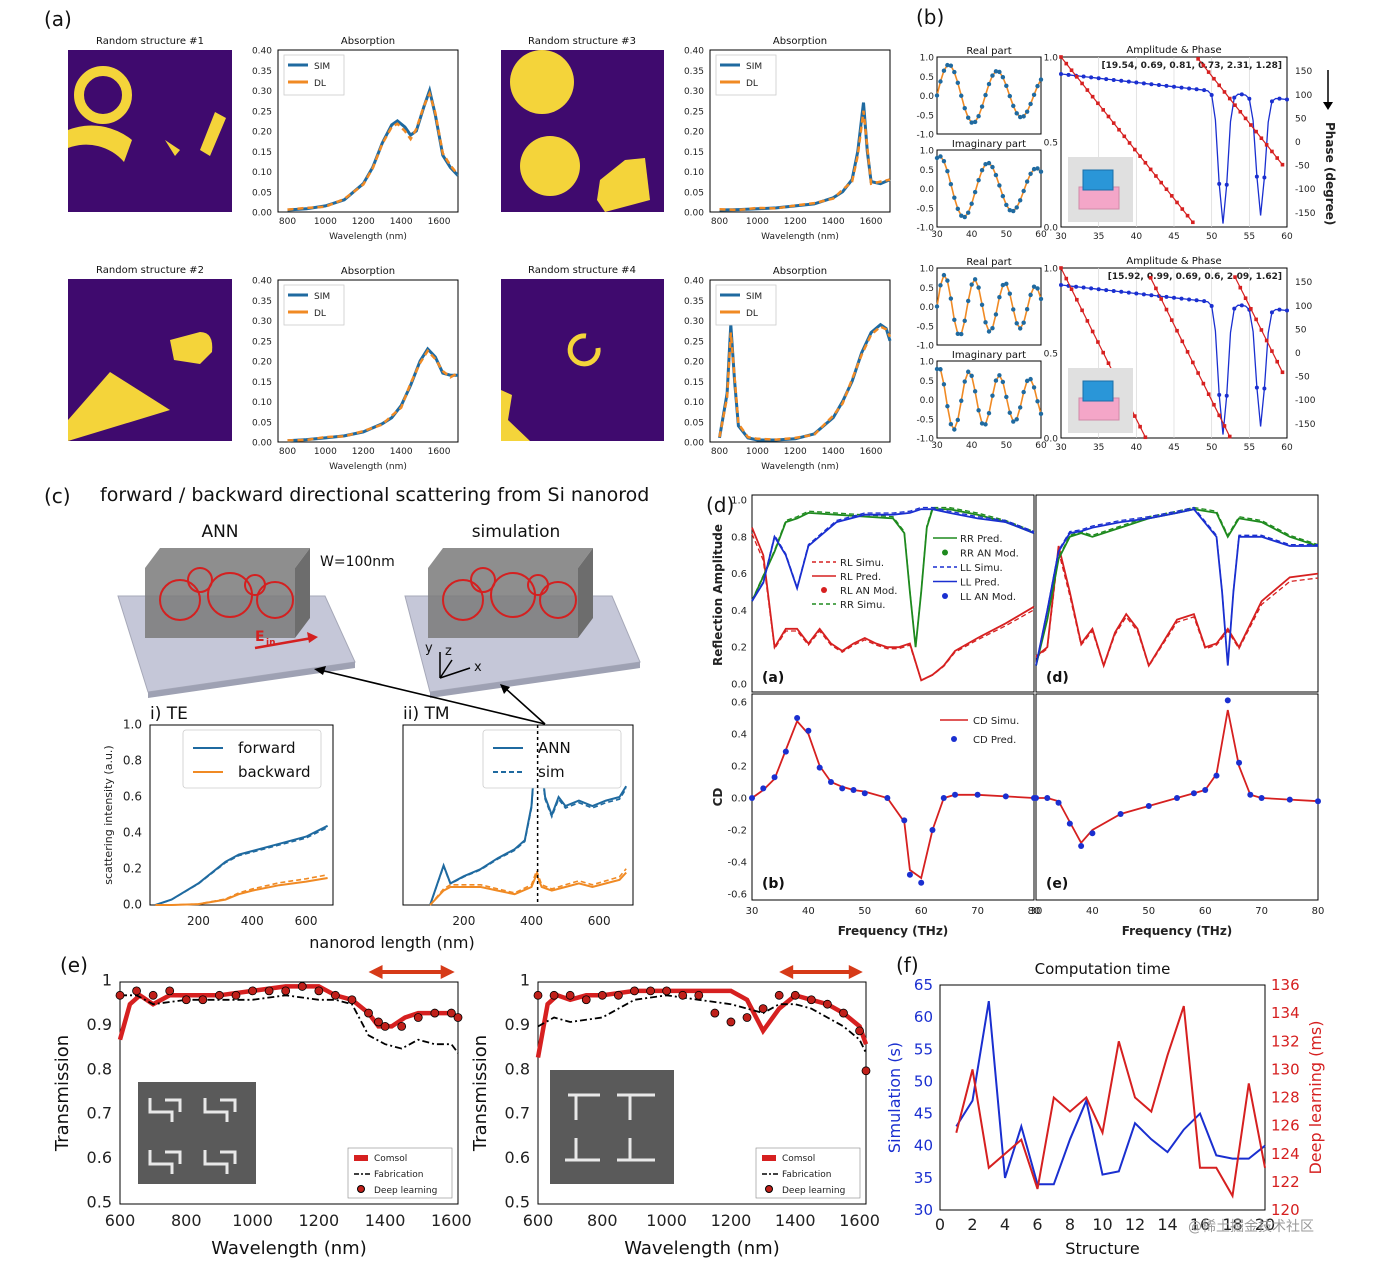 The height and width of the screenshot is (1266, 1378). What do you see at coordinates (191, 348) in the screenshot?
I see `heart-shape` at bounding box center [191, 348].